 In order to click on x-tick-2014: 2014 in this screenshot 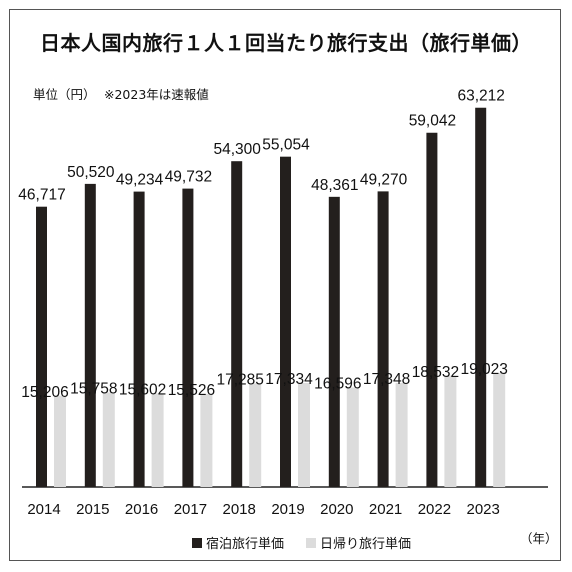, I will do `click(43, 509)`.